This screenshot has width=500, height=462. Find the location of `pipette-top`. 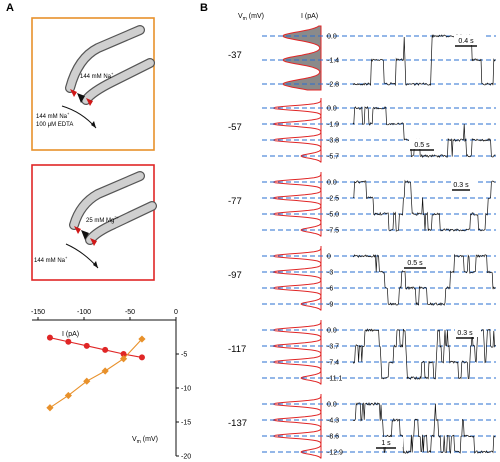

pipette-top is located at coordinates (110, 65).